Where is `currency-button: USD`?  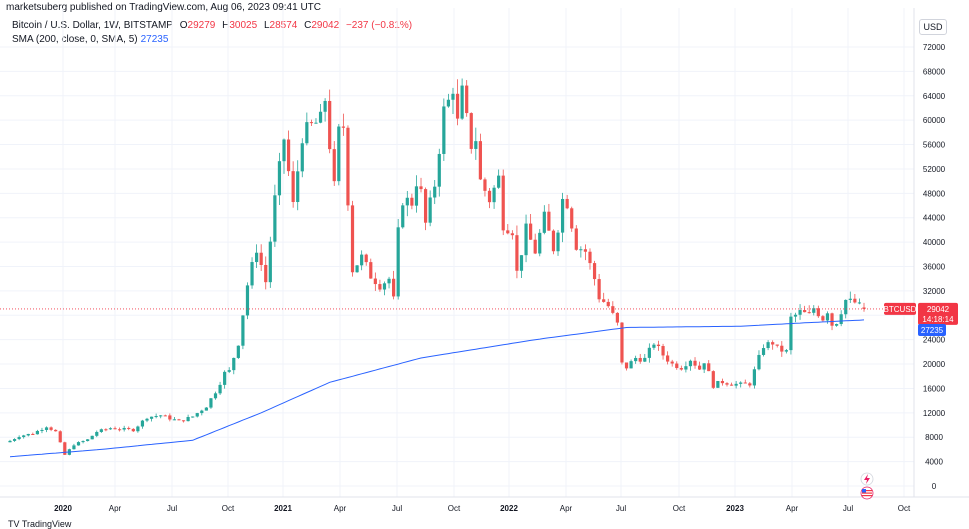 currency-button: USD is located at coordinates (933, 27).